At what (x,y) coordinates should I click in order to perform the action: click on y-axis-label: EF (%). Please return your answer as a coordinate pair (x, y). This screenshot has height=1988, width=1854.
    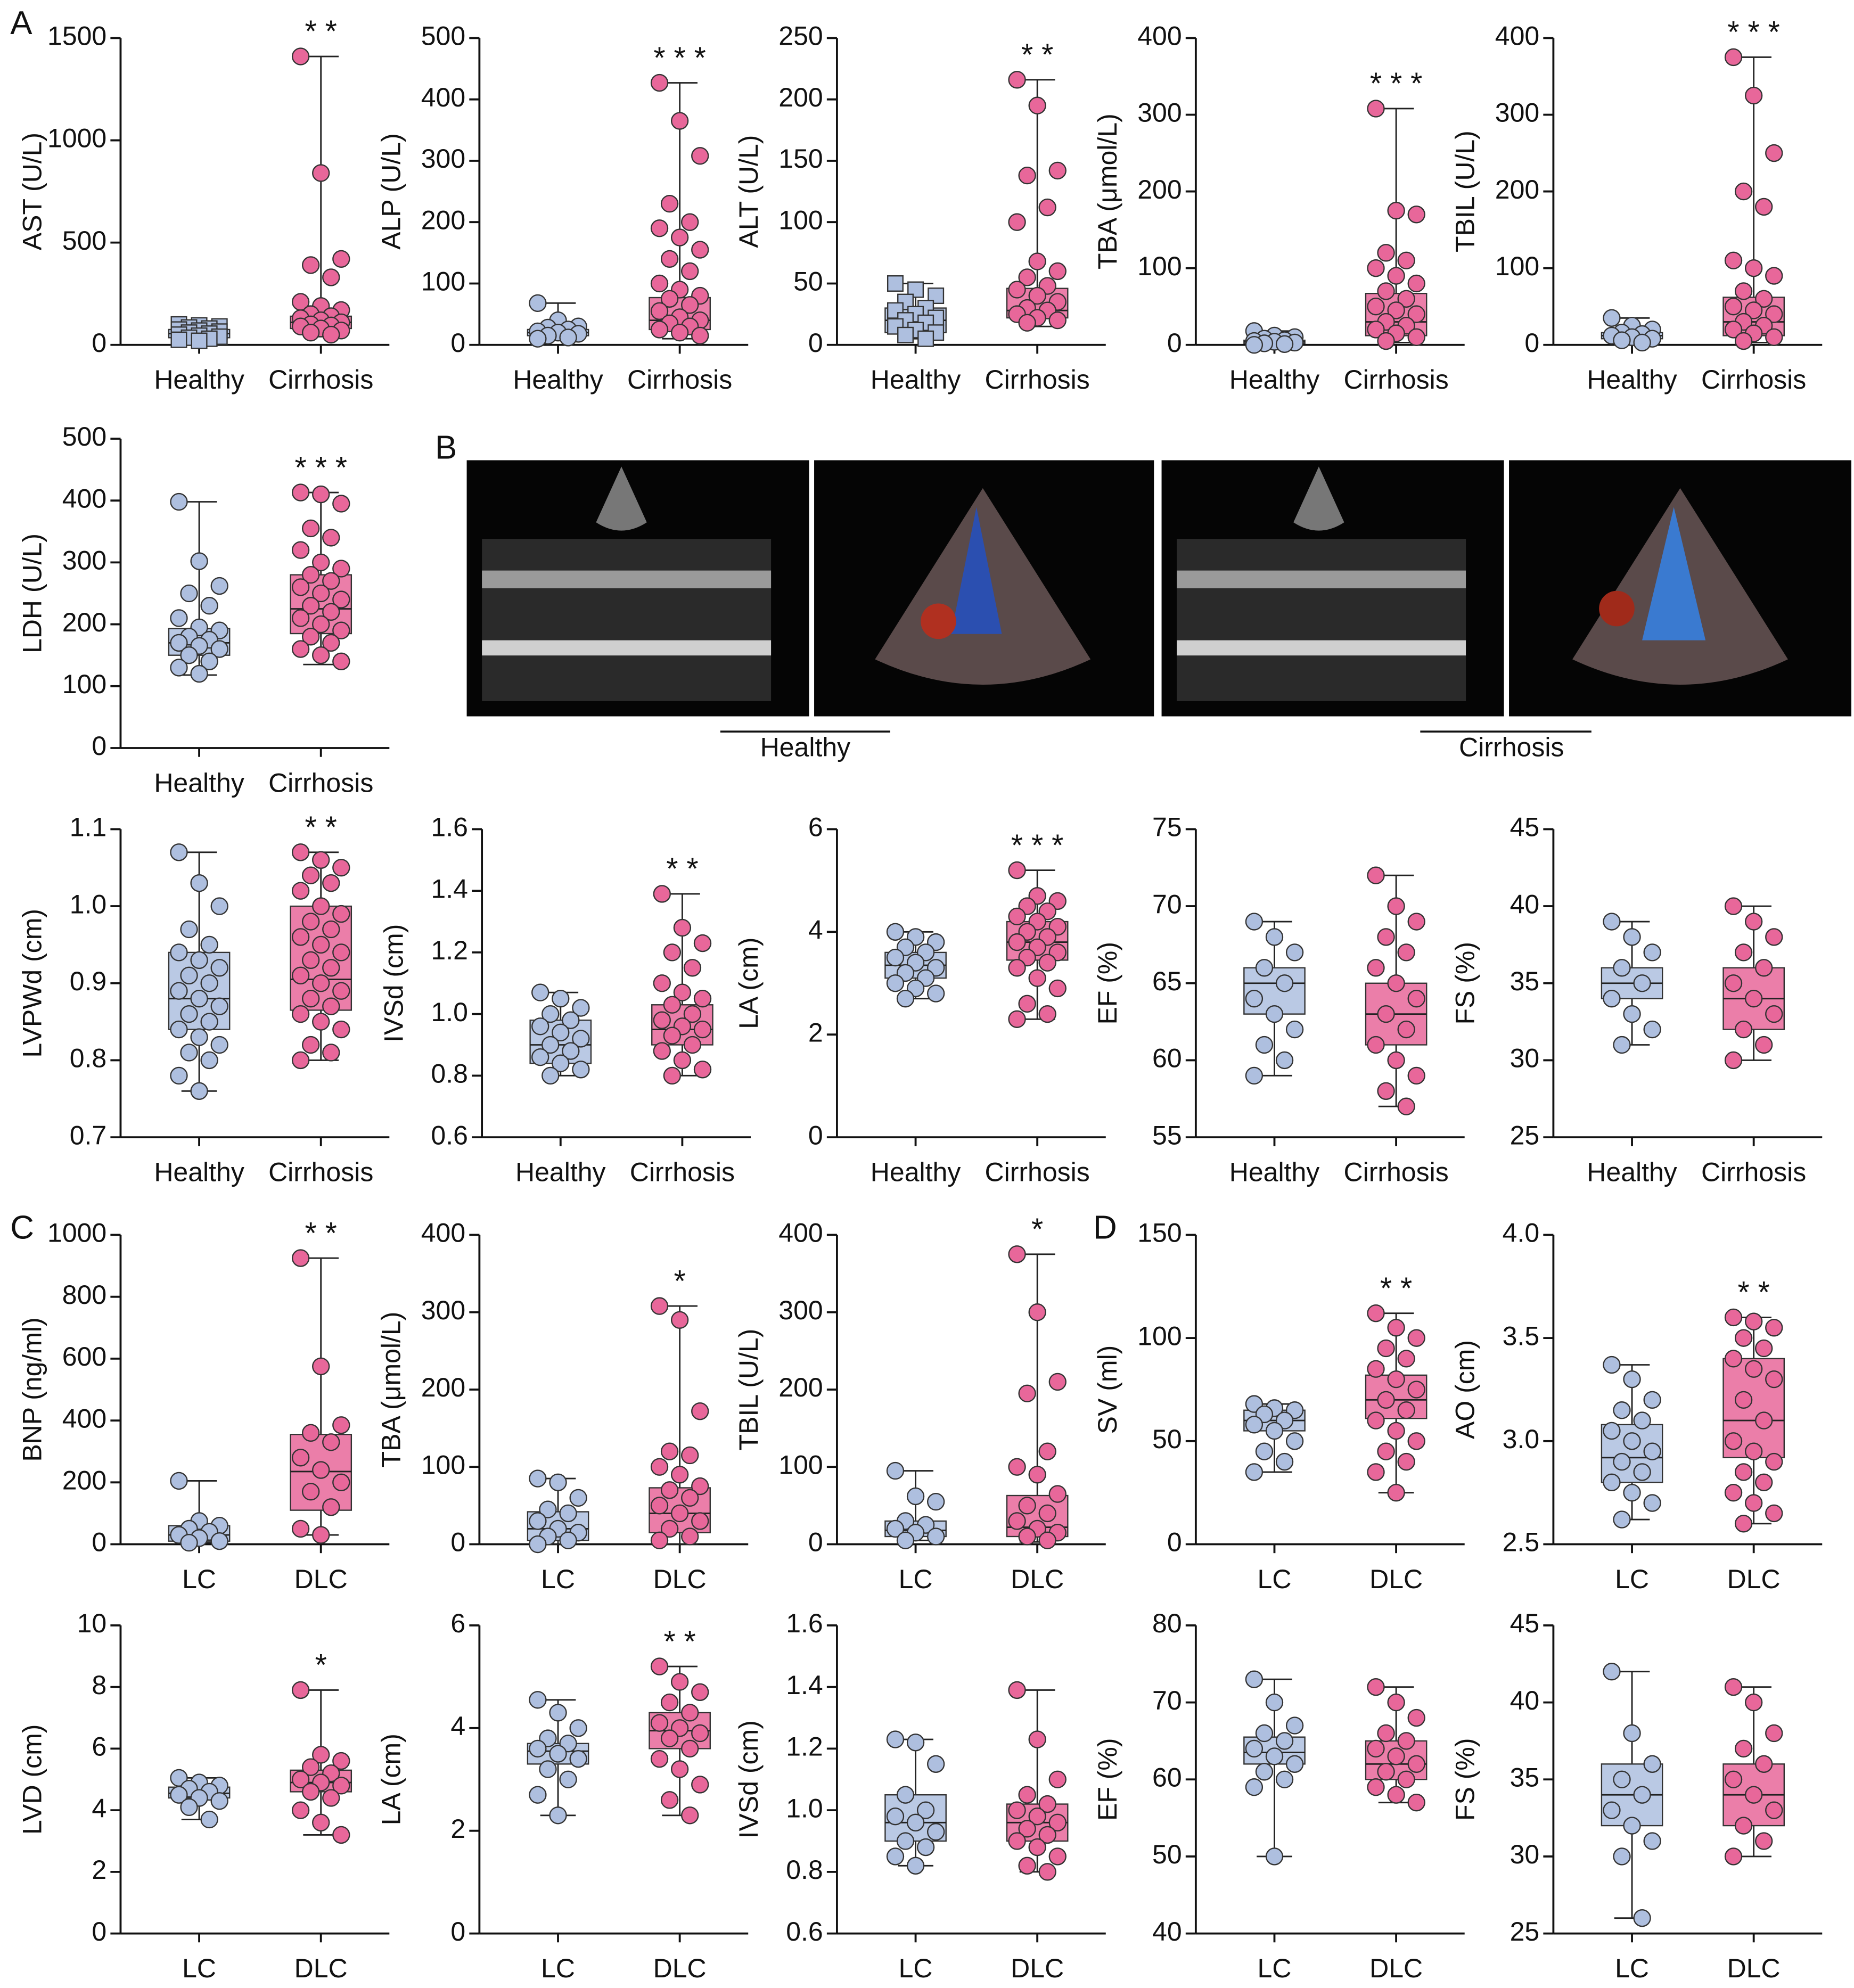
    Looking at the image, I should click on (1107, 1779).